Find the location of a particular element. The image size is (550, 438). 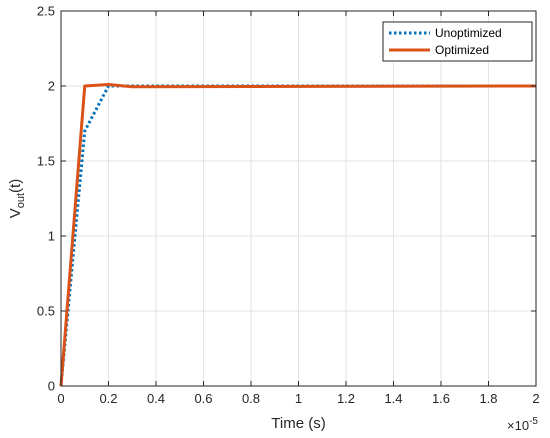

legend: Unoptimized Optimized is located at coordinates (457, 41).